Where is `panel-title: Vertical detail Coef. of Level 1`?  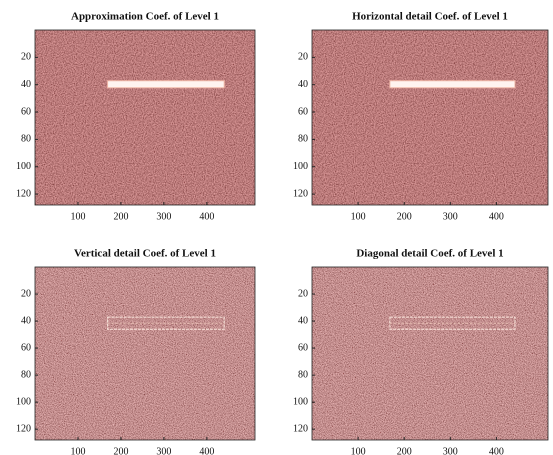 panel-title: Vertical detail Coef. of Level 1 is located at coordinates (145, 254).